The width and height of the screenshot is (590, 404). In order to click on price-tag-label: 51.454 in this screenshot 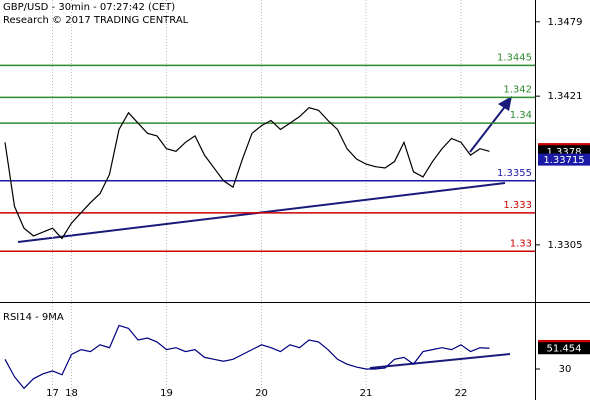, I will do `click(564, 349)`.